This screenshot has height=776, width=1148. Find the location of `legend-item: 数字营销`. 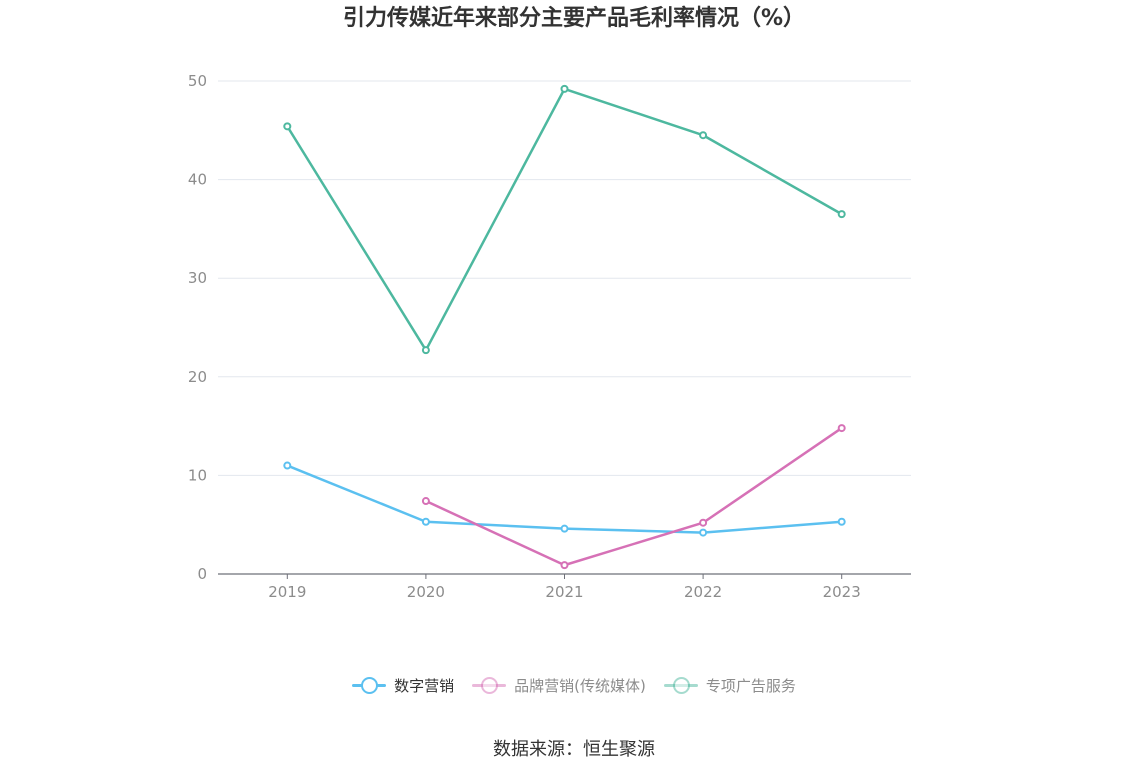

legend-item: 数字营销 is located at coordinates (403, 685).